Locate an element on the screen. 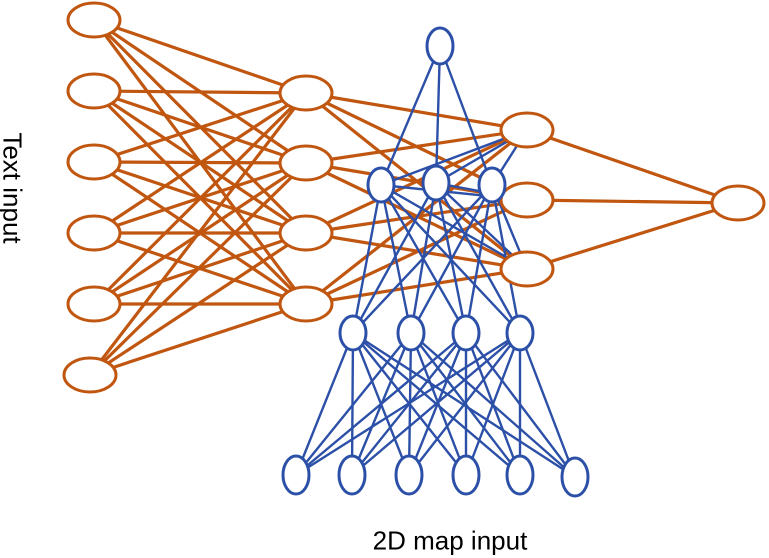  text-input-label: Text input is located at coordinates (14, 188).